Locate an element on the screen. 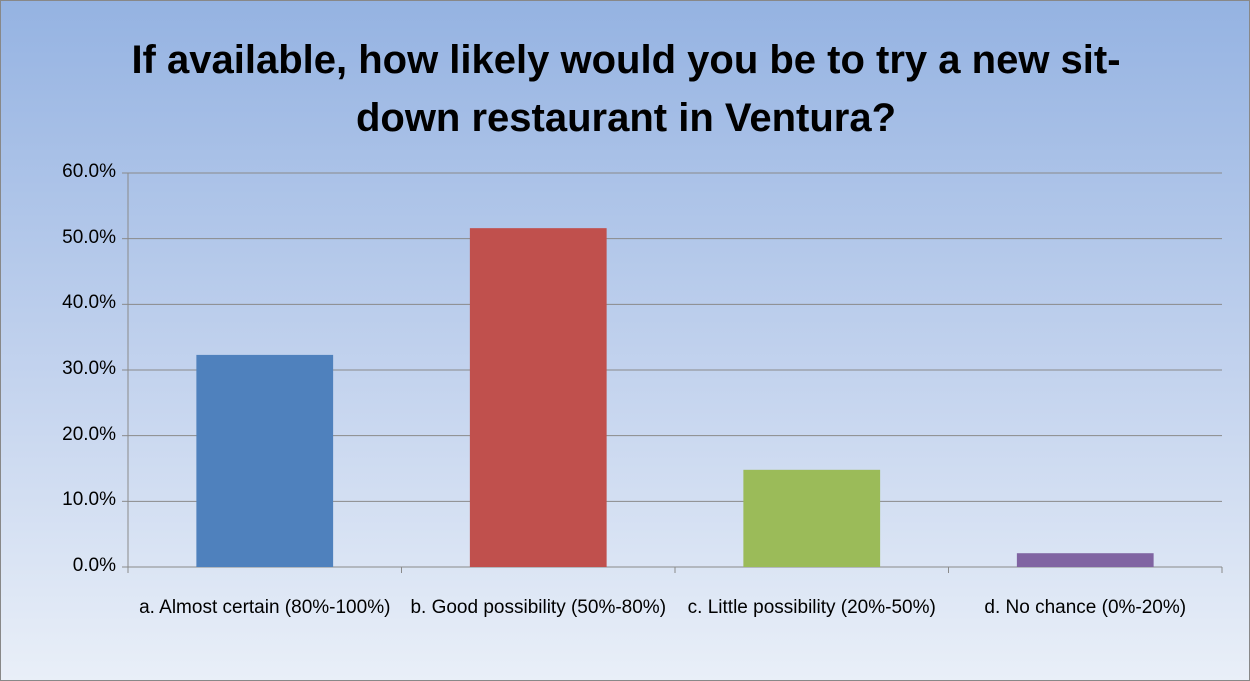 The height and width of the screenshot is (681, 1250). y-tick-label: 50.0% is located at coordinates (89, 237).